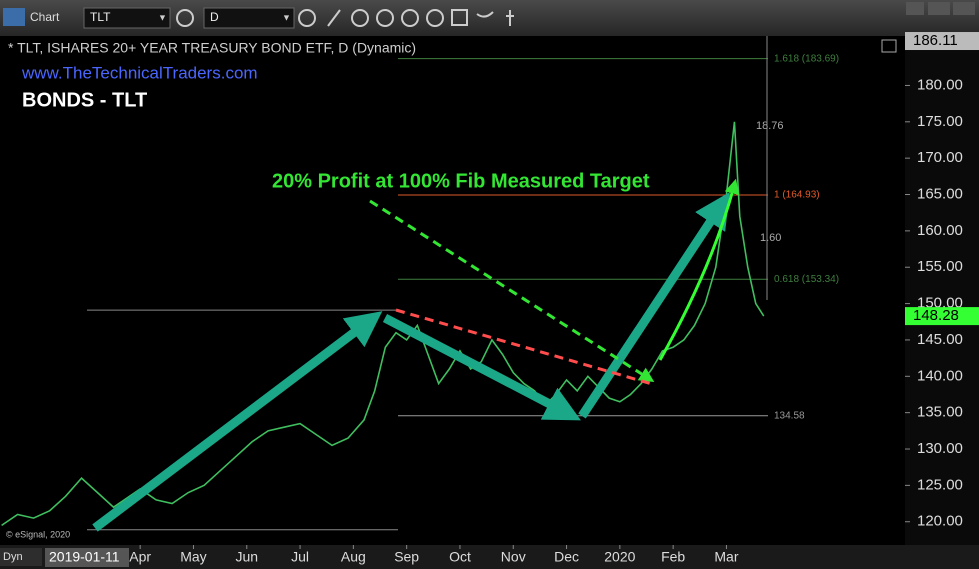  I want to click on symbol: TLT, so click(100, 17).